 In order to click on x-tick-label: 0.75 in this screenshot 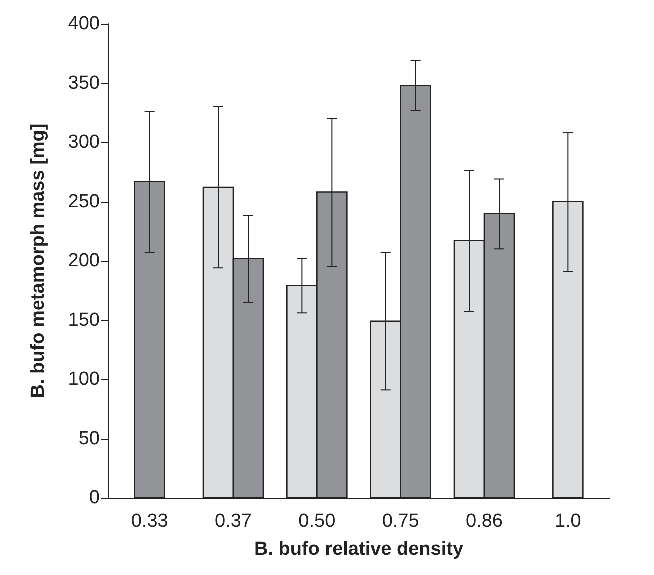, I will do `click(401, 521)`.